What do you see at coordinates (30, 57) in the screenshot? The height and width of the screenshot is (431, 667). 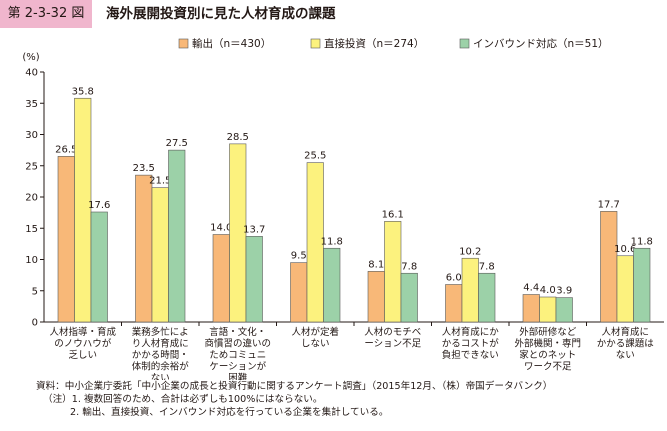 I see `y-axis-unit: (%)` at bounding box center [30, 57].